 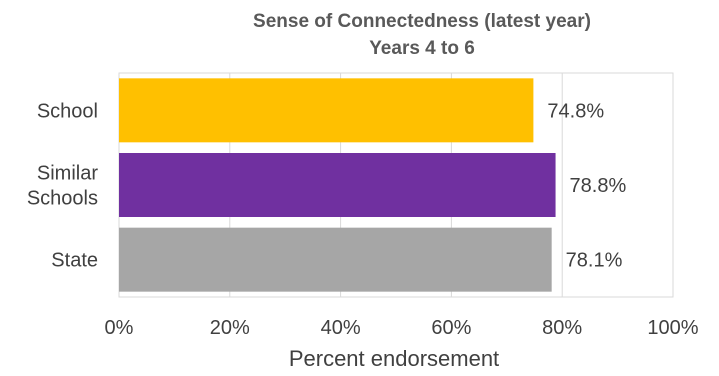 I want to click on data-label: 78.8%, so click(x=598, y=186).